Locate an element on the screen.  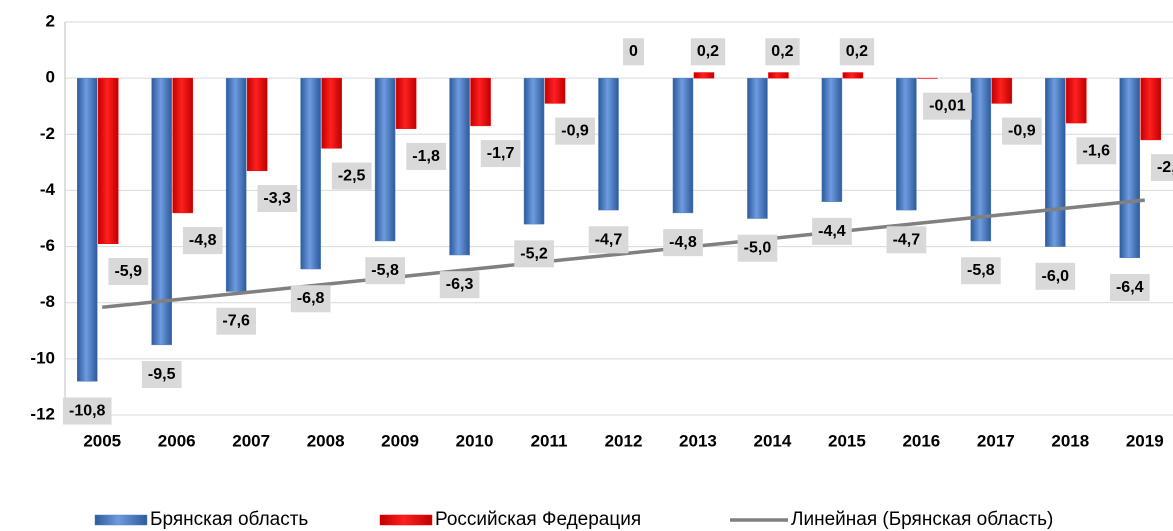
data-label: -6,3 is located at coordinates (460, 284).